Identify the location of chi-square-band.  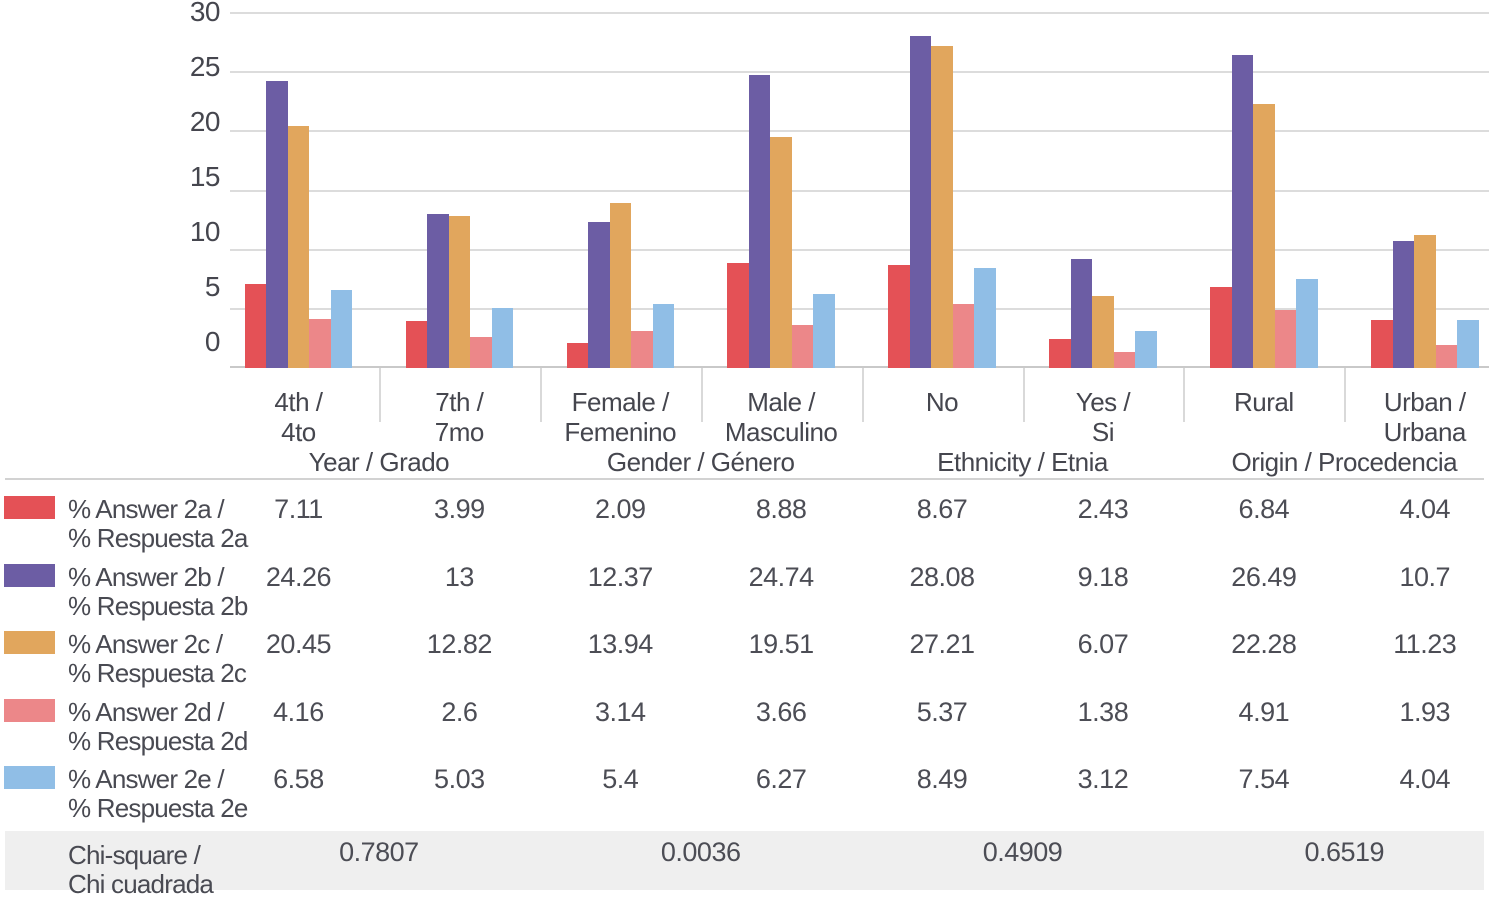
(744, 860).